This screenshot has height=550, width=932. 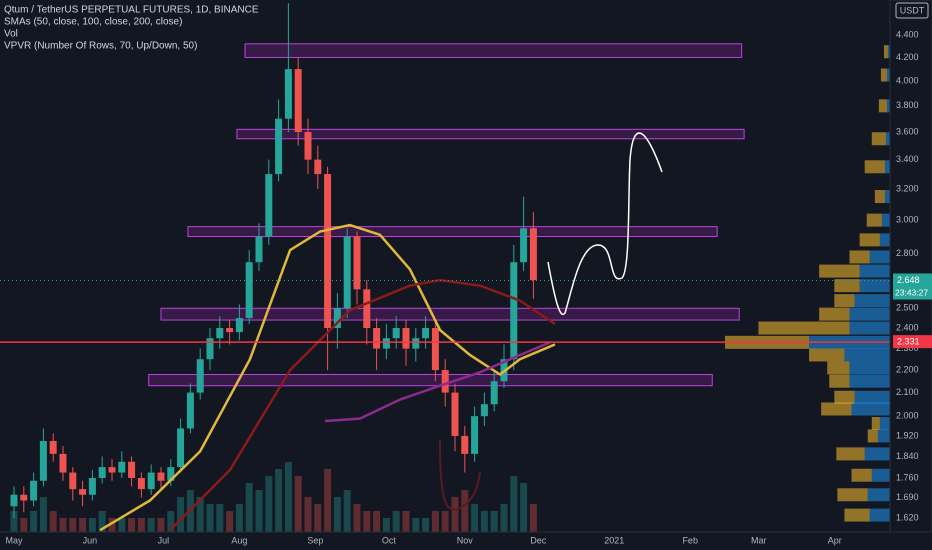 I want to click on x-tick-label: Jun, so click(x=90, y=540).